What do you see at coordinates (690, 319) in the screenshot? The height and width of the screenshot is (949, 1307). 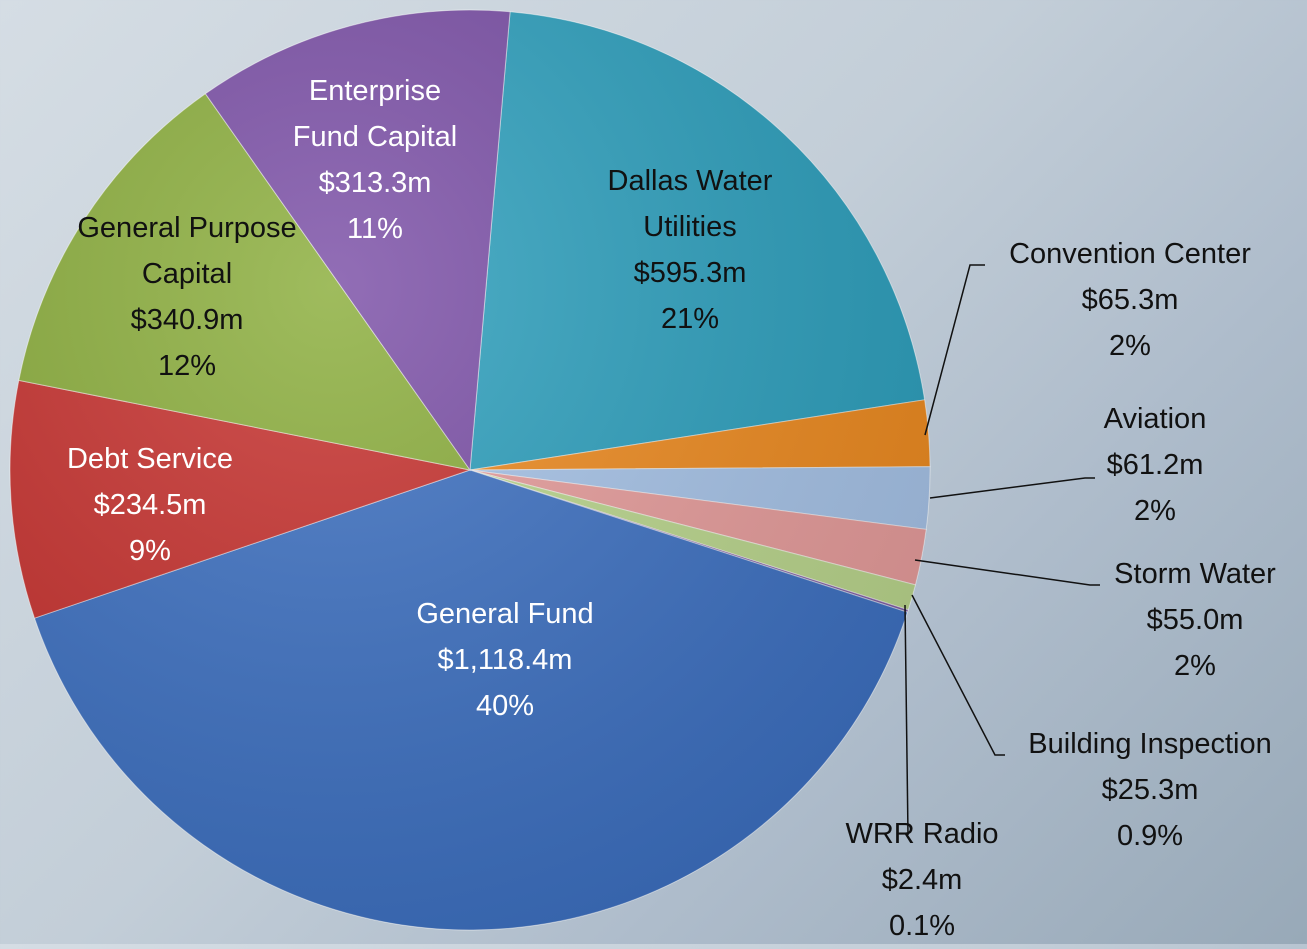 I see `slice-percent: 21%` at bounding box center [690, 319].